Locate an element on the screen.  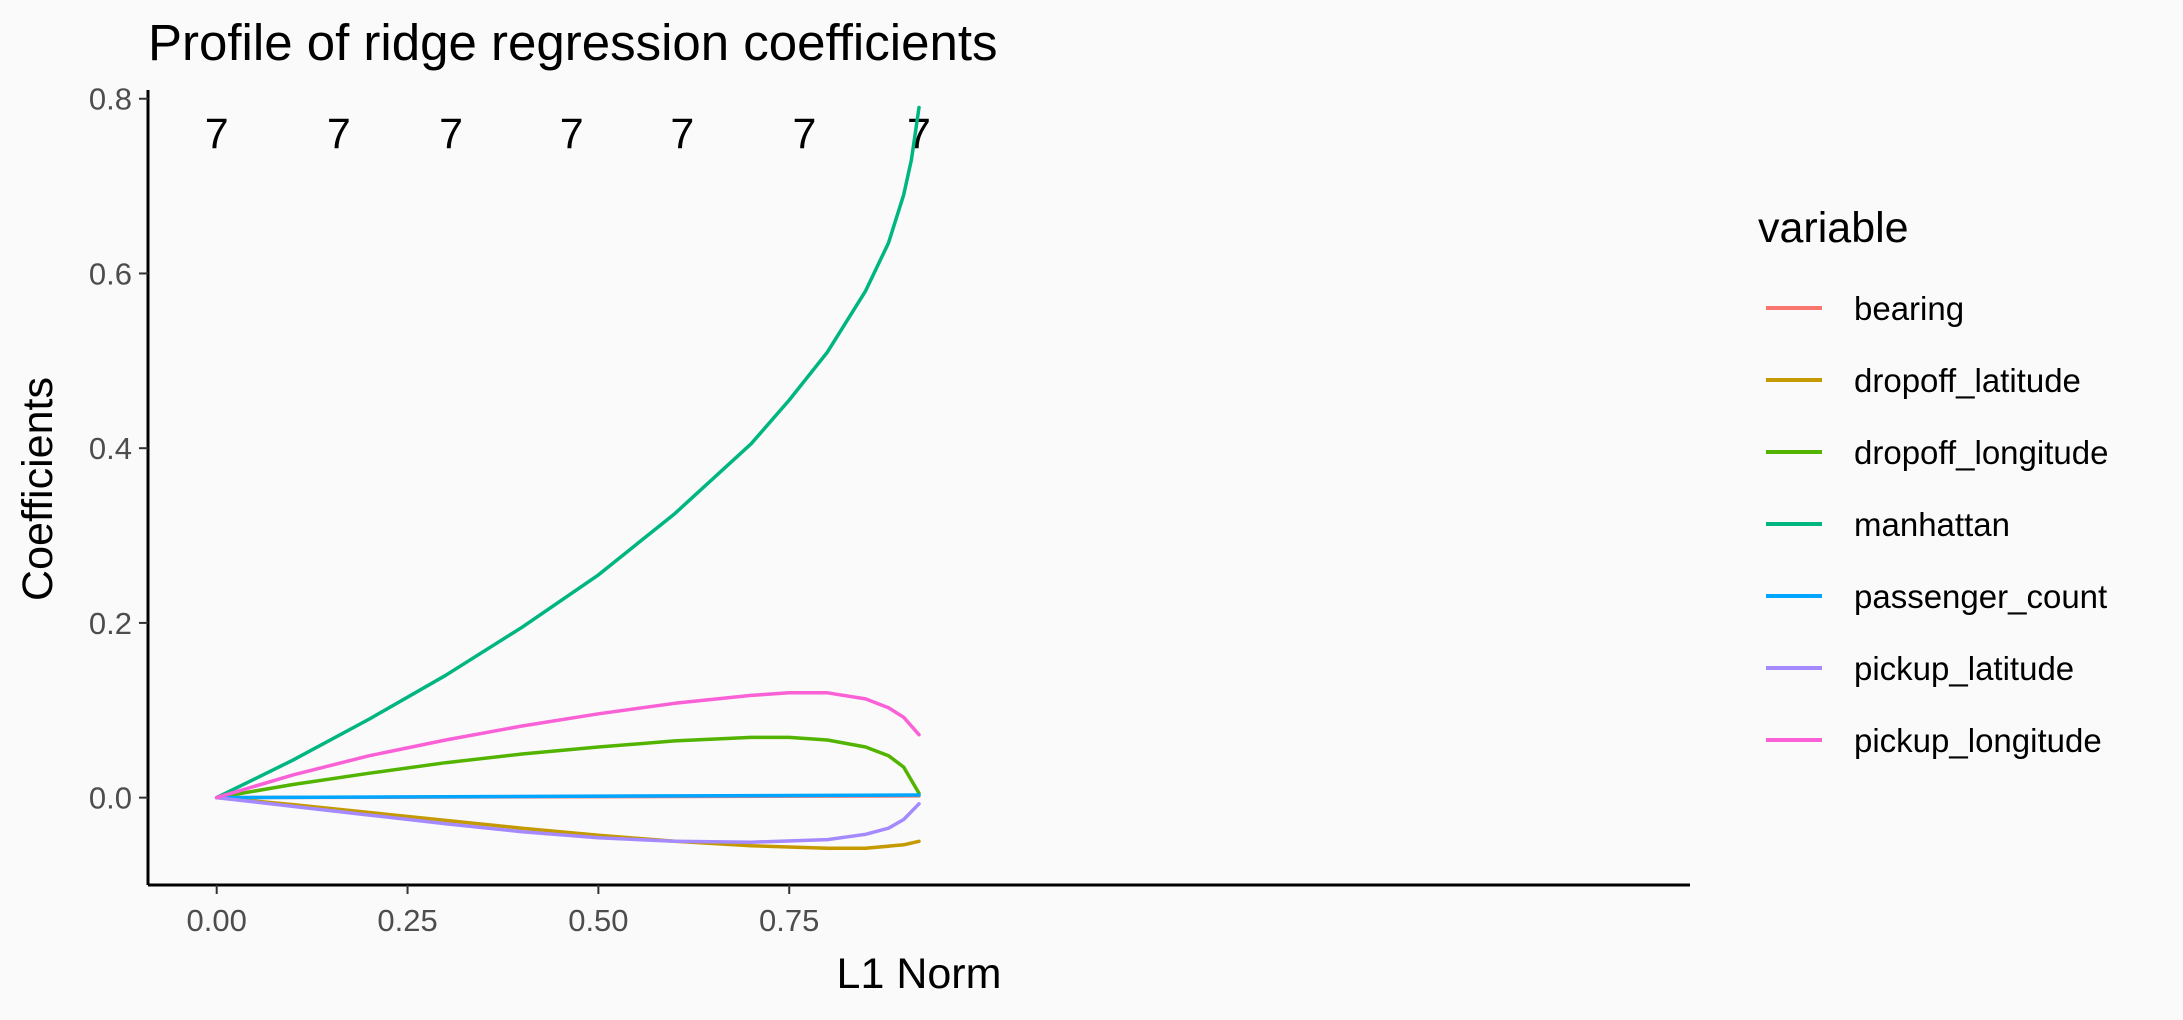
x-tick-label: 0.75 is located at coordinates (789, 920).